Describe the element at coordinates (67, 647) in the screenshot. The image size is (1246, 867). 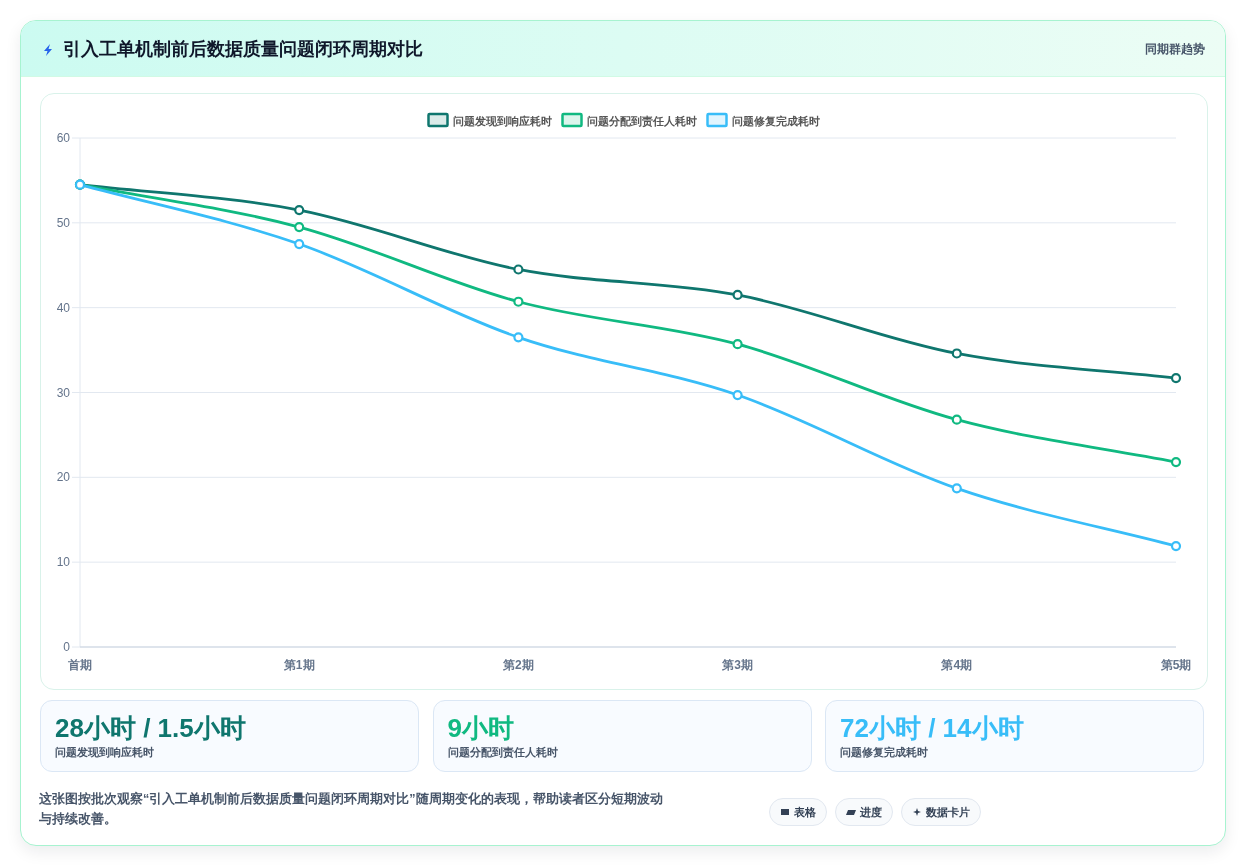
I see `y-tick-label: 0` at that location.